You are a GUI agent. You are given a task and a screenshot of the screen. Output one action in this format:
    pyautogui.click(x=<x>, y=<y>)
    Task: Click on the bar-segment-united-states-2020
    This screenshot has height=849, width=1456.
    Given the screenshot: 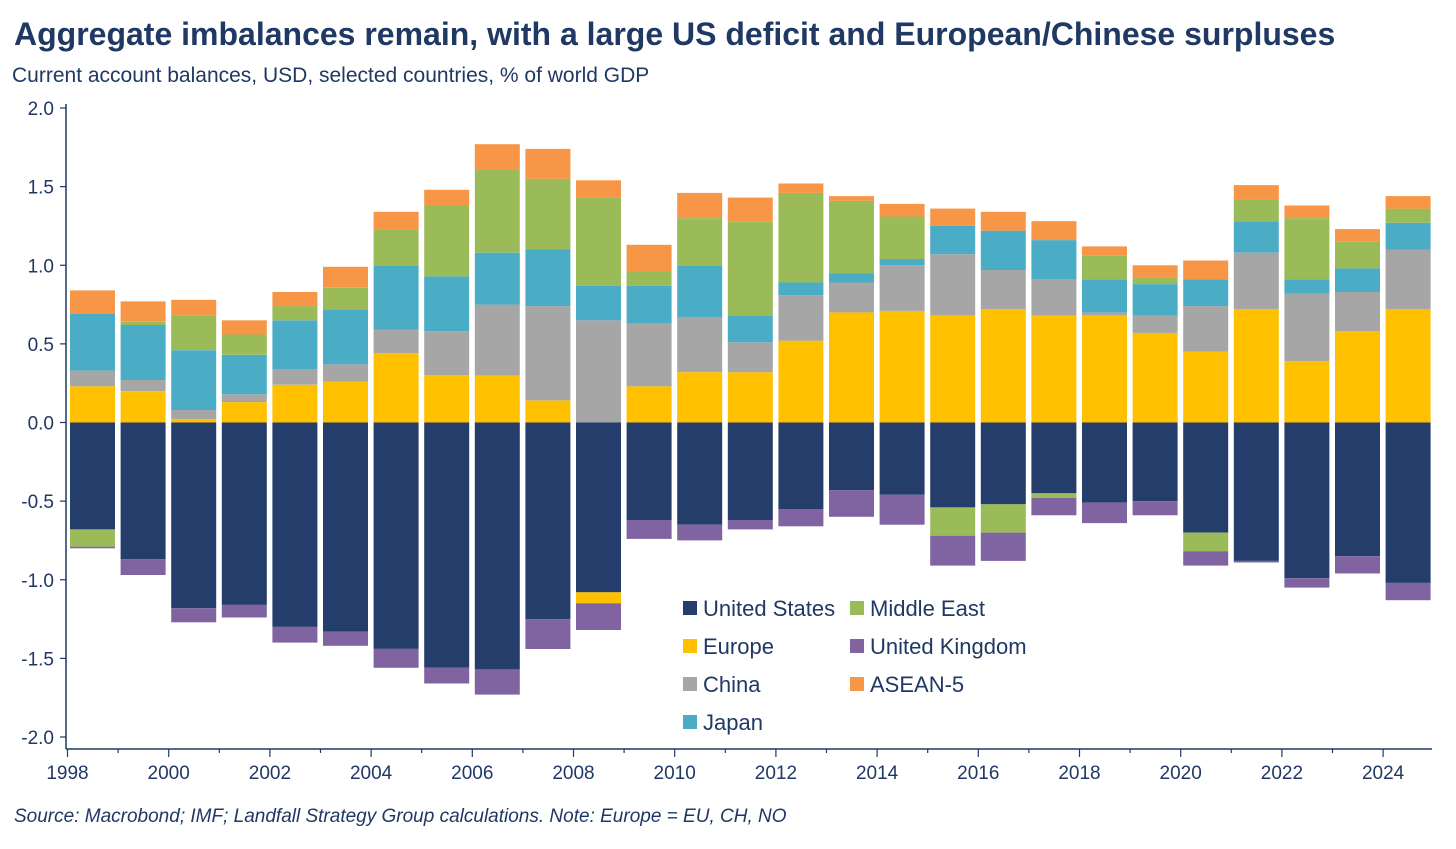 What is the action you would take?
    pyautogui.click(x=1206, y=477)
    